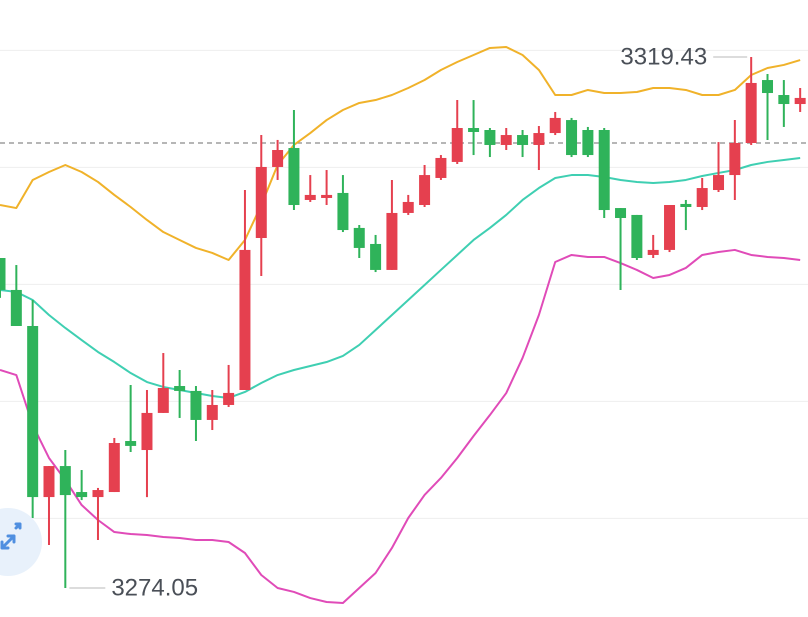  I want to click on annotation-label: 3274.05, so click(154, 587).